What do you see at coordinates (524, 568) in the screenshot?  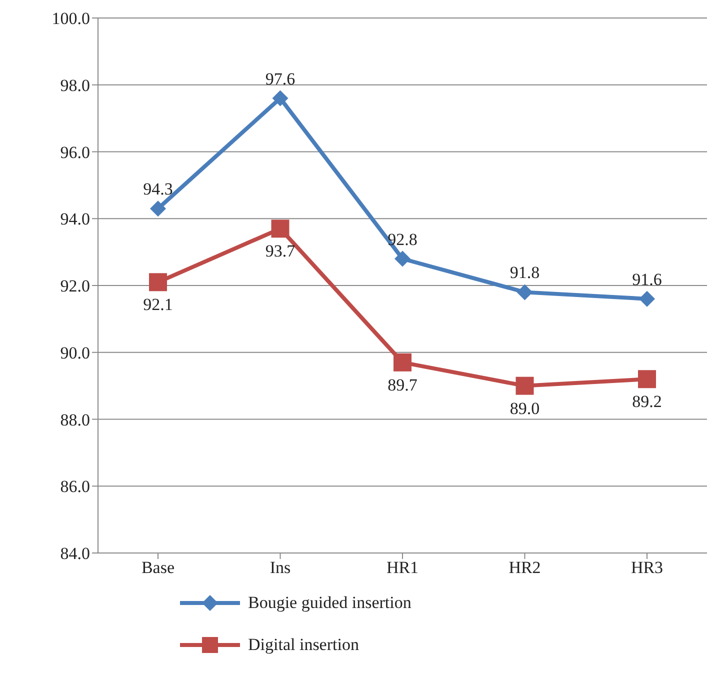 I see `x-tick-label: HR2` at bounding box center [524, 568].